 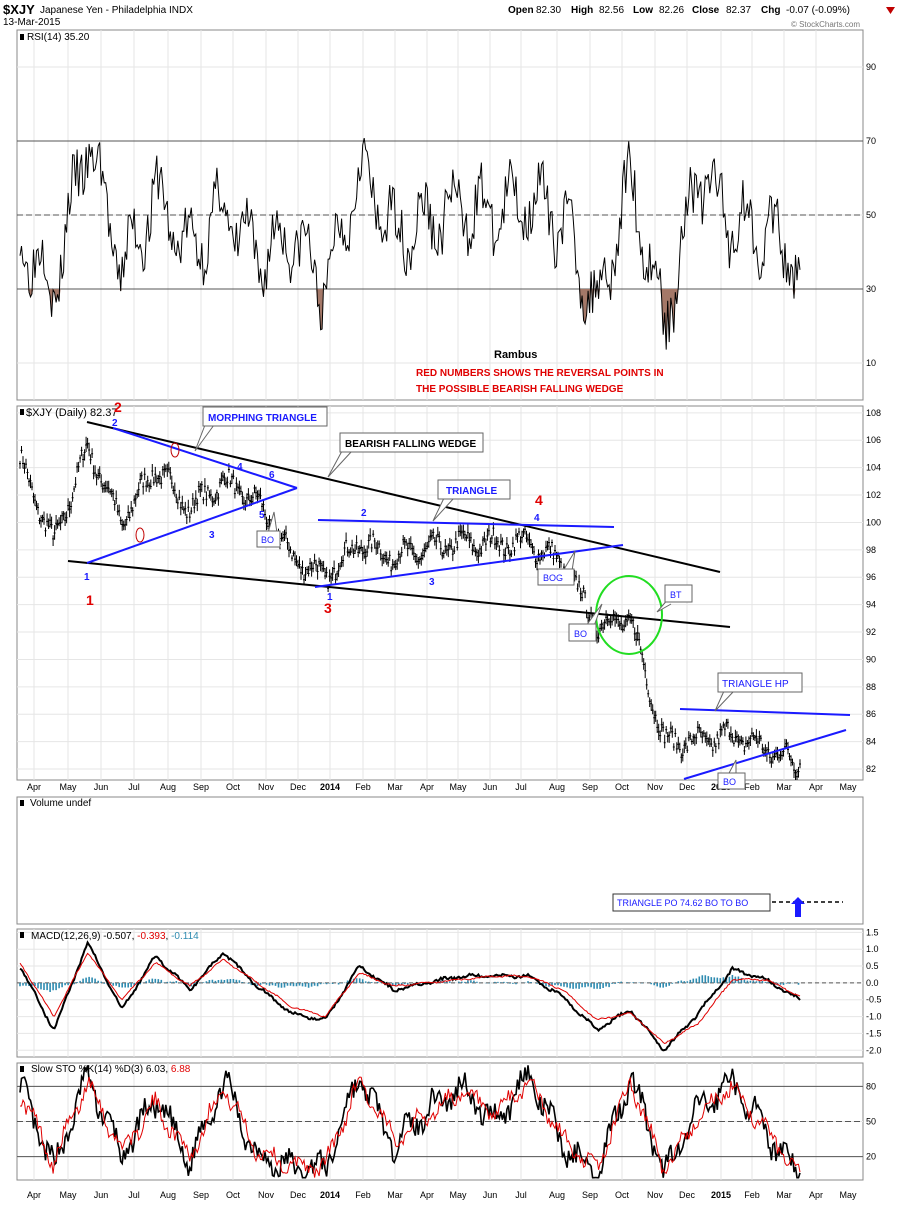 I want to click on rsi-tick-label: 70, so click(x=871, y=141).